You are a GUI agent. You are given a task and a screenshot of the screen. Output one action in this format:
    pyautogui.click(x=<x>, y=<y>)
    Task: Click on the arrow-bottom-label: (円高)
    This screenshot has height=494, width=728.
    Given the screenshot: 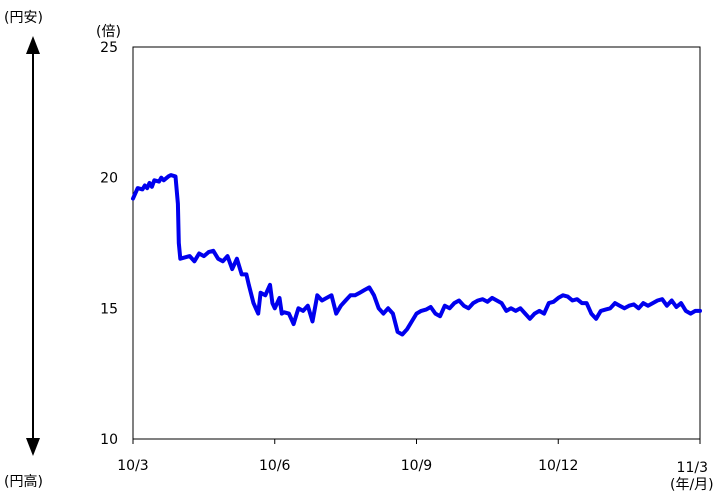 What is the action you would take?
    pyautogui.click(x=23, y=481)
    